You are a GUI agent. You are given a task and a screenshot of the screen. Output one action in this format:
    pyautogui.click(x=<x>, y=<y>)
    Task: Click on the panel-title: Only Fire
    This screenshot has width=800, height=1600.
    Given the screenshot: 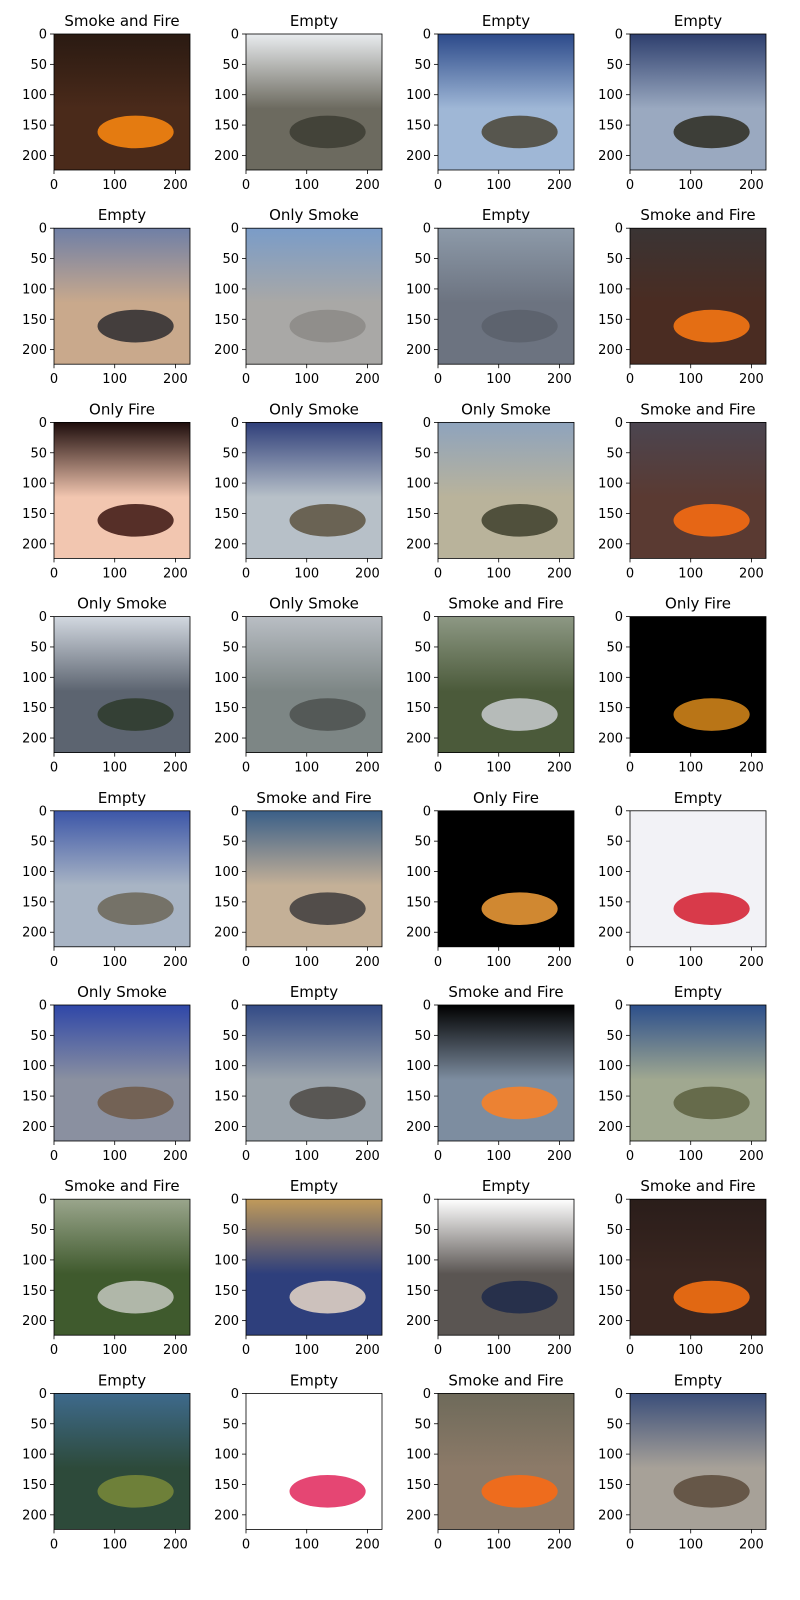 What is the action you would take?
    pyautogui.click(x=698, y=604)
    